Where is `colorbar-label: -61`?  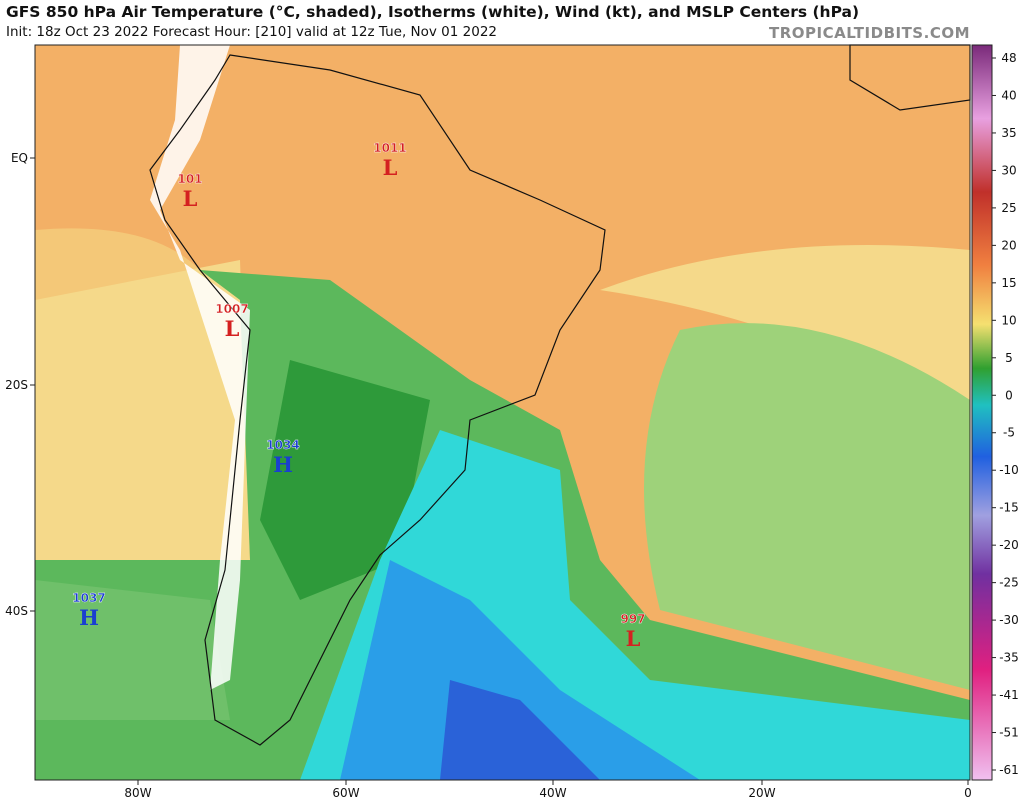
colorbar-label: -61 is located at coordinates (1009, 770).